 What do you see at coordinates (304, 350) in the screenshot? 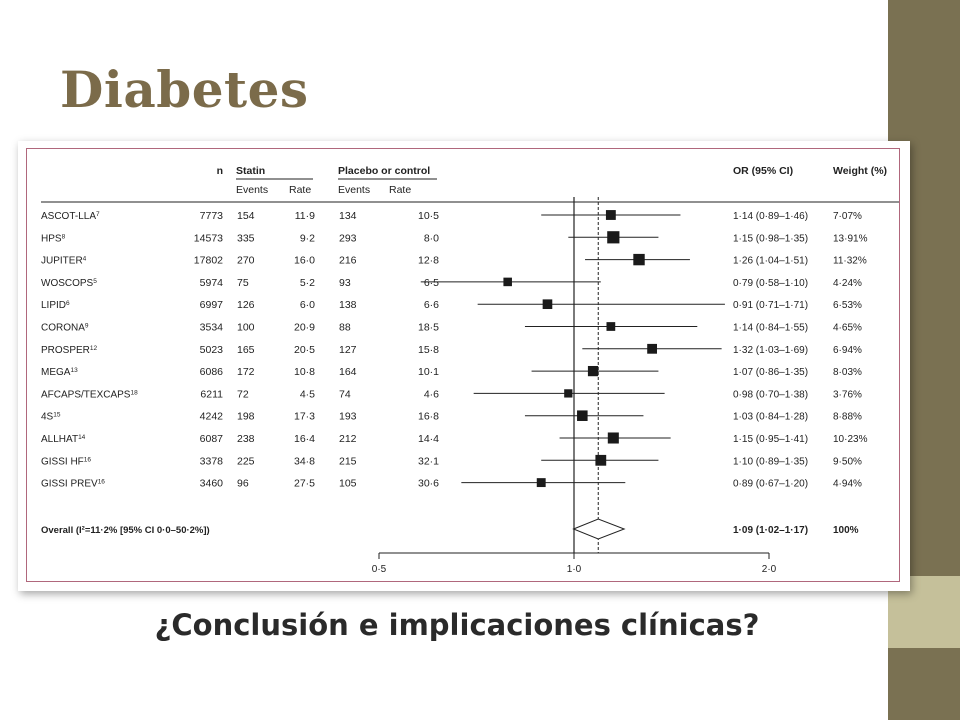
I see `statin-rate: 20·5` at bounding box center [304, 350].